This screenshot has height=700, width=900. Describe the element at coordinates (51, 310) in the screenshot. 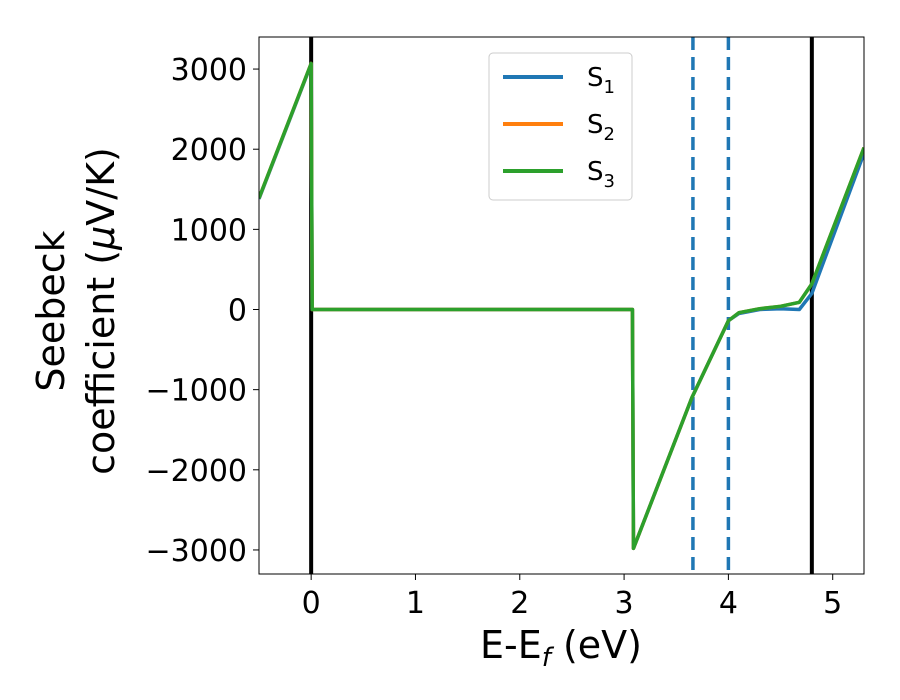

I see `y-axis-title-line1: Seebeck` at that location.